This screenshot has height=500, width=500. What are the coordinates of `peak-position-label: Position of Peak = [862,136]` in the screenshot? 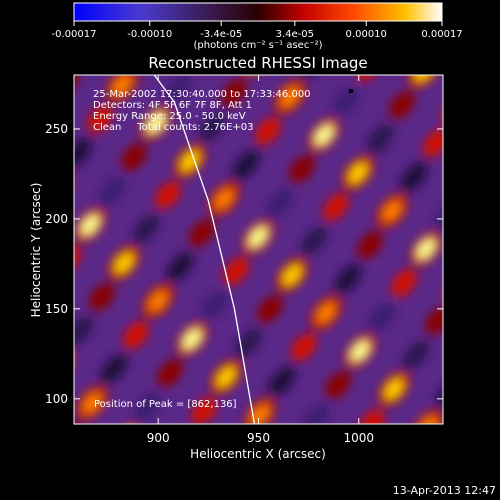 It's located at (165, 404).